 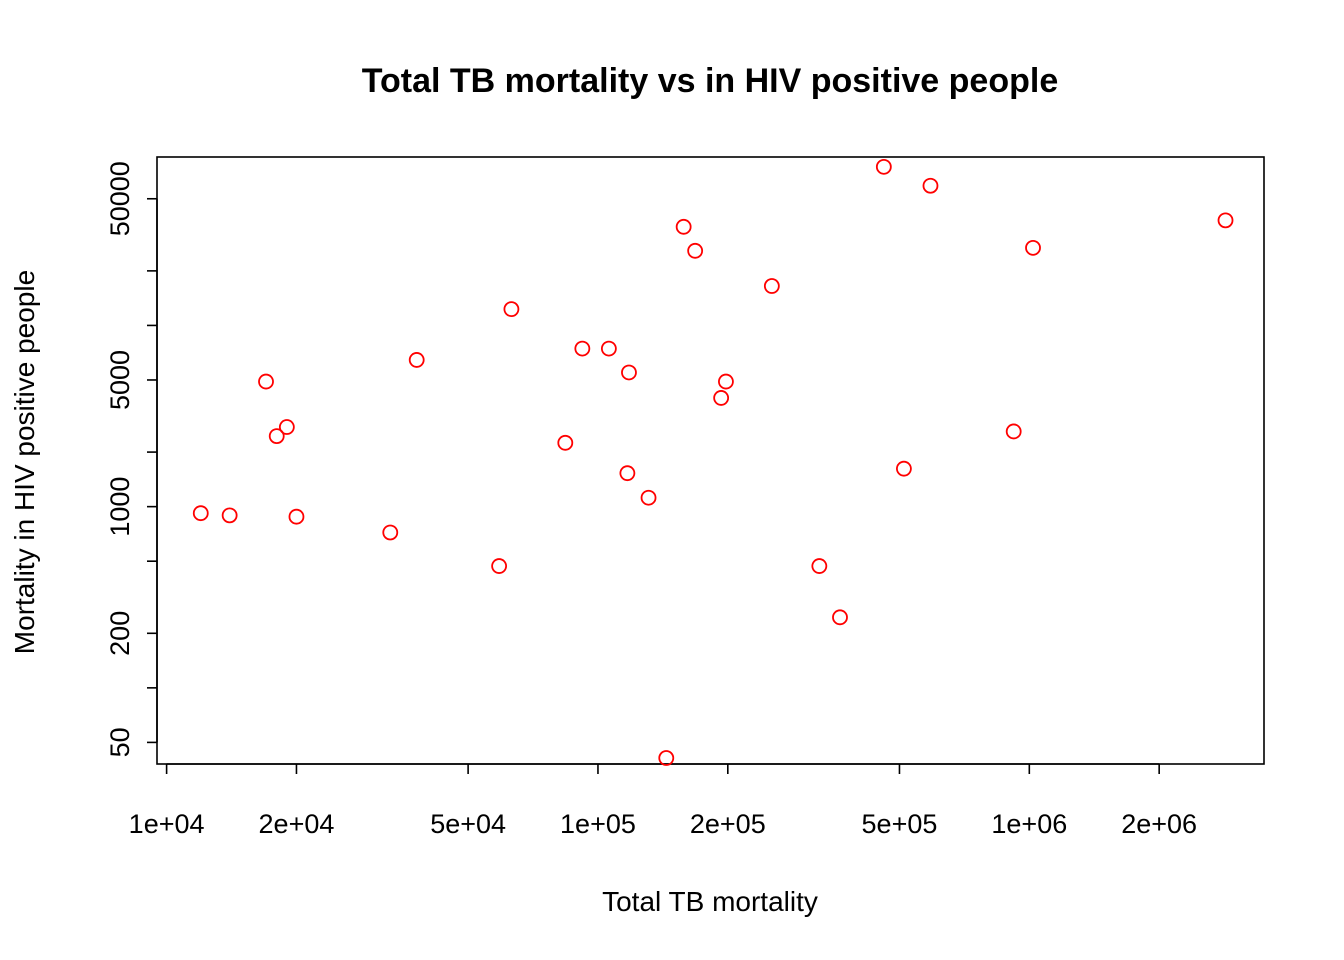 What do you see at coordinates (120, 742) in the screenshot?
I see `y-tick-label: 50` at bounding box center [120, 742].